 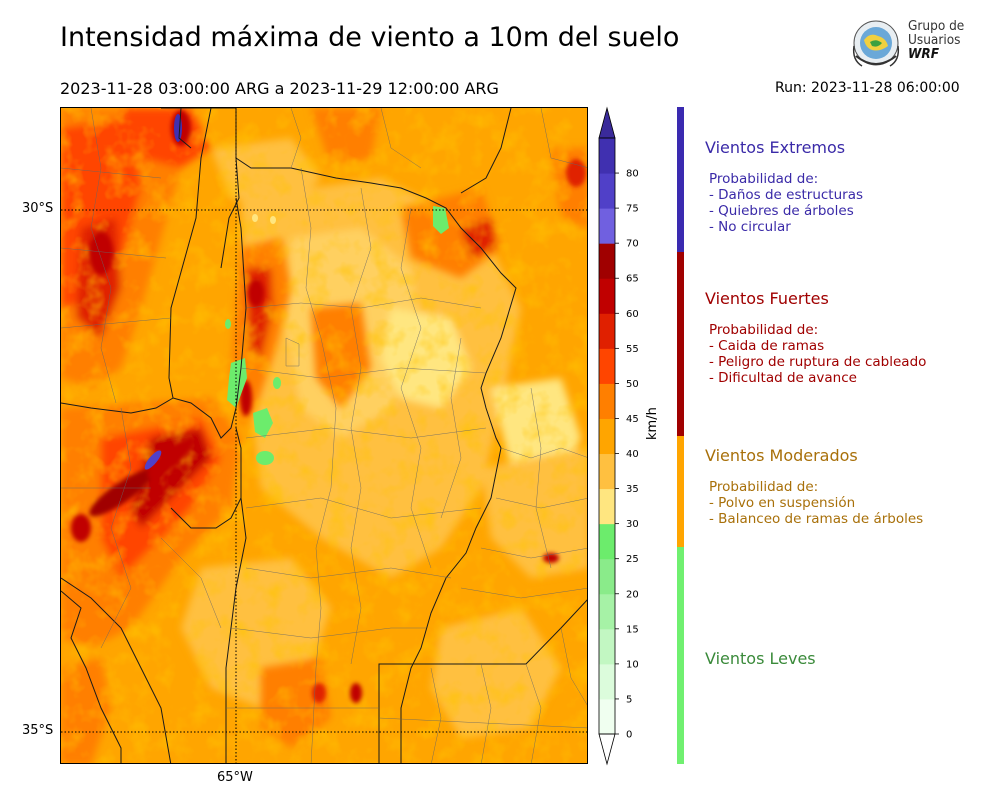 What do you see at coordinates (629, 735) in the screenshot?
I see `colorbar-tick-label: 0` at bounding box center [629, 735].